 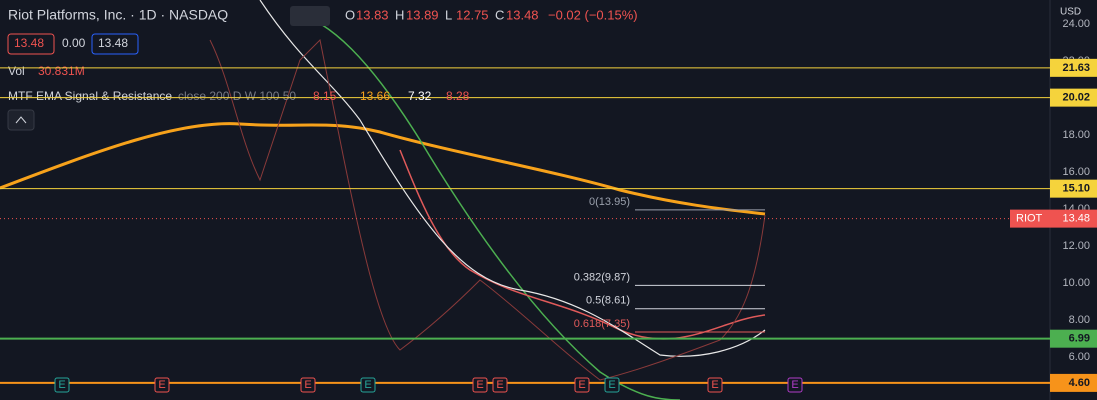 What do you see at coordinates (602, 324) in the screenshot?
I see `fib-label: 0.618(7.35)` at bounding box center [602, 324].